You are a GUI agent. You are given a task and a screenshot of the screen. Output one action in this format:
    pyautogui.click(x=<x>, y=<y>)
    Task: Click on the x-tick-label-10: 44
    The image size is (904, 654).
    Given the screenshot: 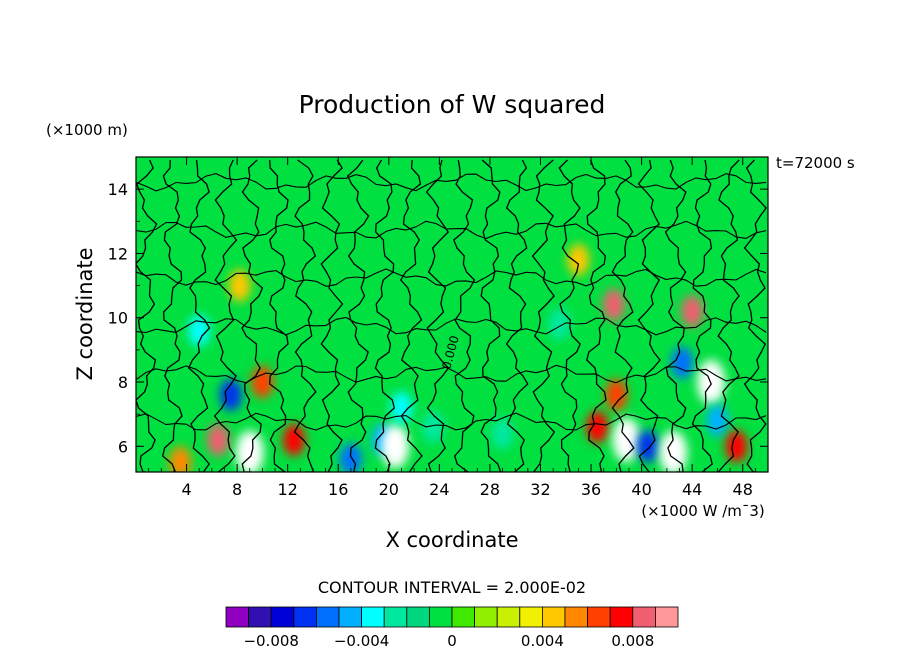 What is the action you would take?
    pyautogui.click(x=692, y=489)
    